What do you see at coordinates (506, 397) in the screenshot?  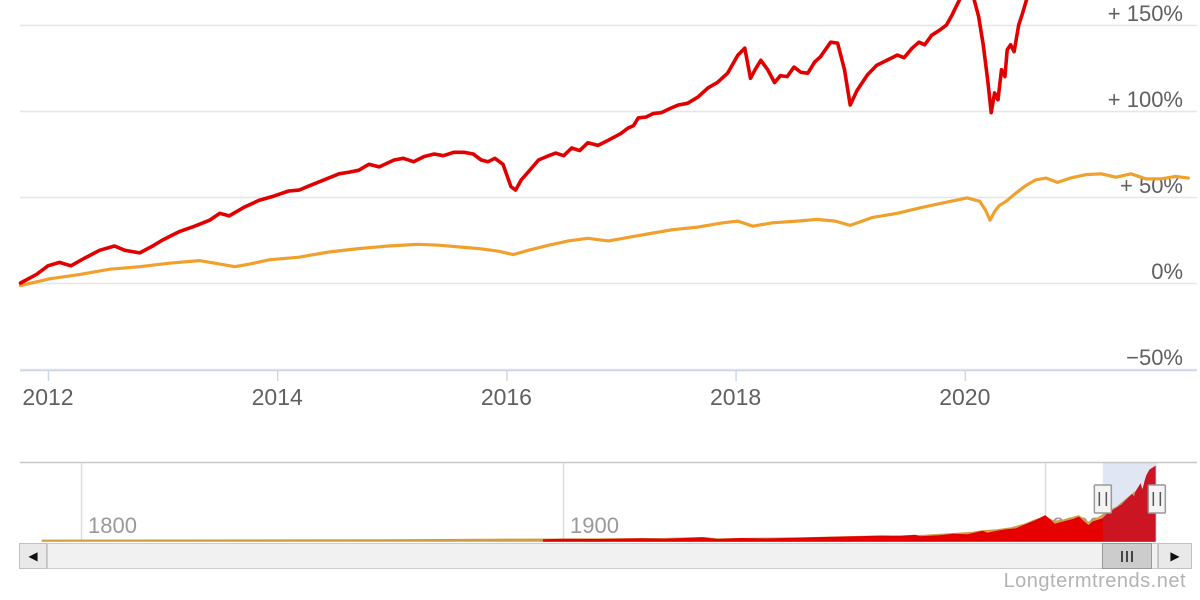 I see `x-axis-label: 2016` at bounding box center [506, 397].